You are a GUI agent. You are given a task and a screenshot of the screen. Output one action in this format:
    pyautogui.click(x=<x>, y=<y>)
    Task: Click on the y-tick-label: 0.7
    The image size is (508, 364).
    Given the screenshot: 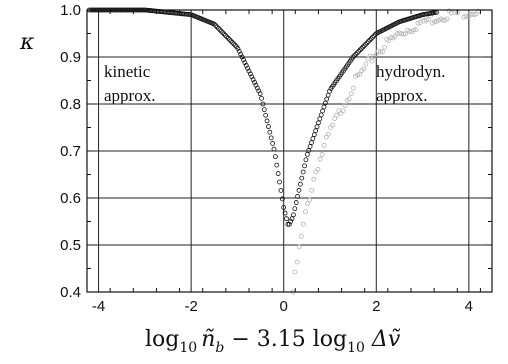 What is the action you would take?
    pyautogui.click(x=70, y=151)
    